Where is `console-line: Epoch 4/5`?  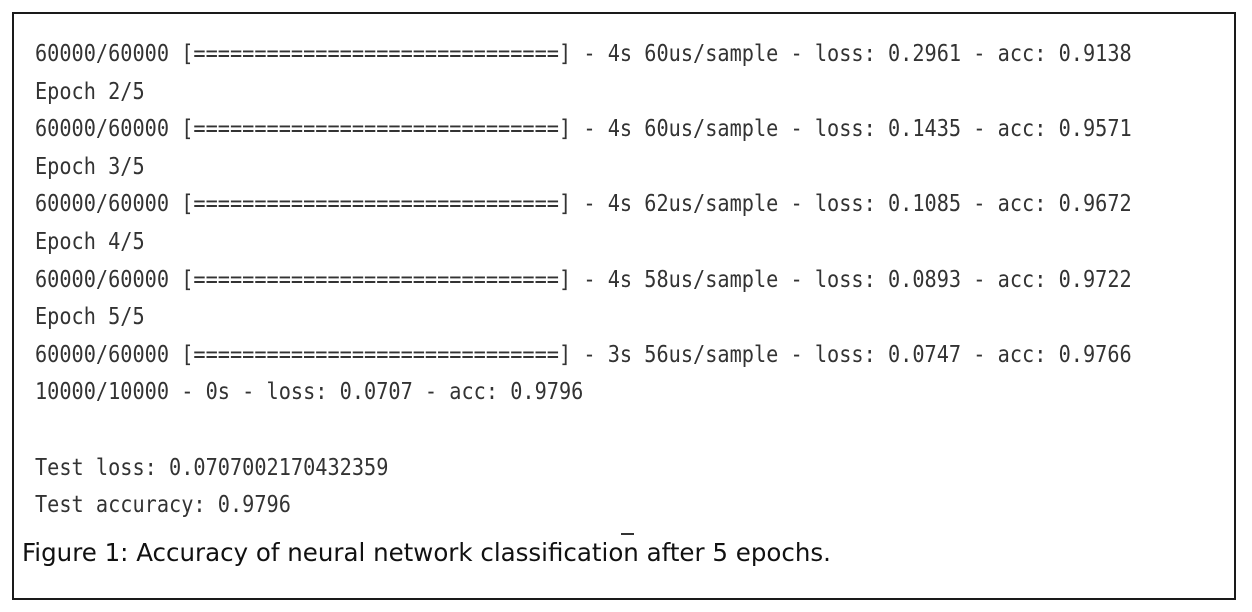 console-line: Epoch 4/5 is located at coordinates (90, 241).